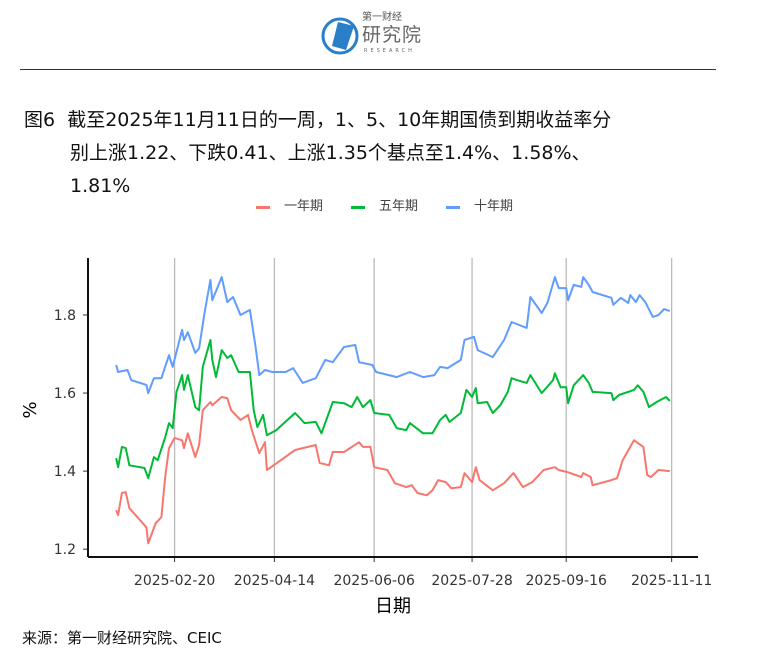 Image resolution: width=770 pixels, height=667 pixels. Describe the element at coordinates (399, 206) in the screenshot. I see `legend-label: 五年期` at that location.